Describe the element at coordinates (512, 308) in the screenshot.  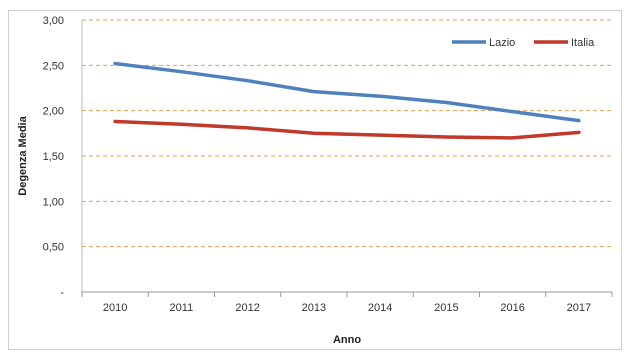
I see `x-tick-label: 2016` at that location.